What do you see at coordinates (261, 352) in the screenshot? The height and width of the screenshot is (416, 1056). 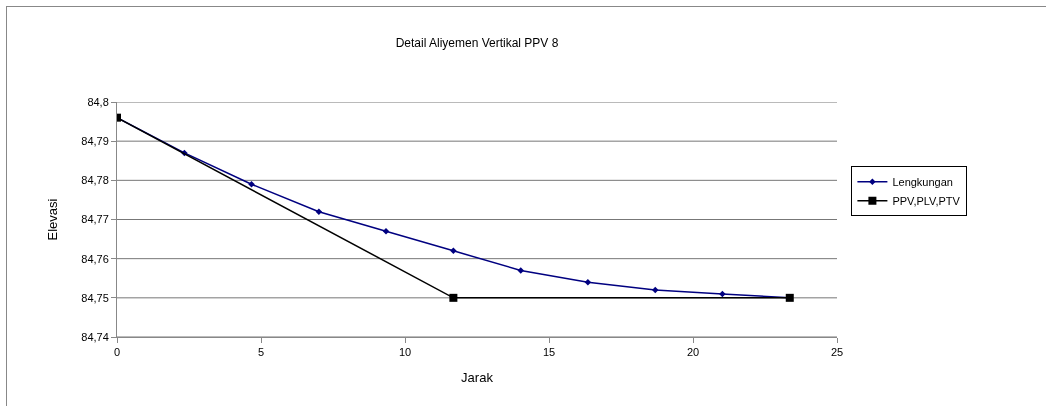 I see `x-tick-label: 5` at bounding box center [261, 352].